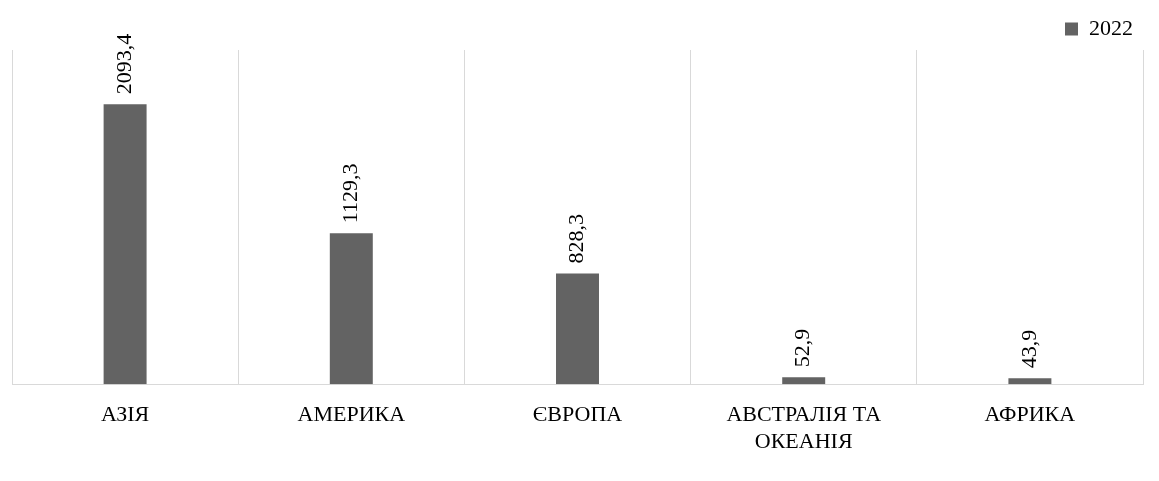 The height and width of the screenshot is (481, 1159). Describe the element at coordinates (350, 193) in the screenshot. I see `data-label: 1129,3` at that location.